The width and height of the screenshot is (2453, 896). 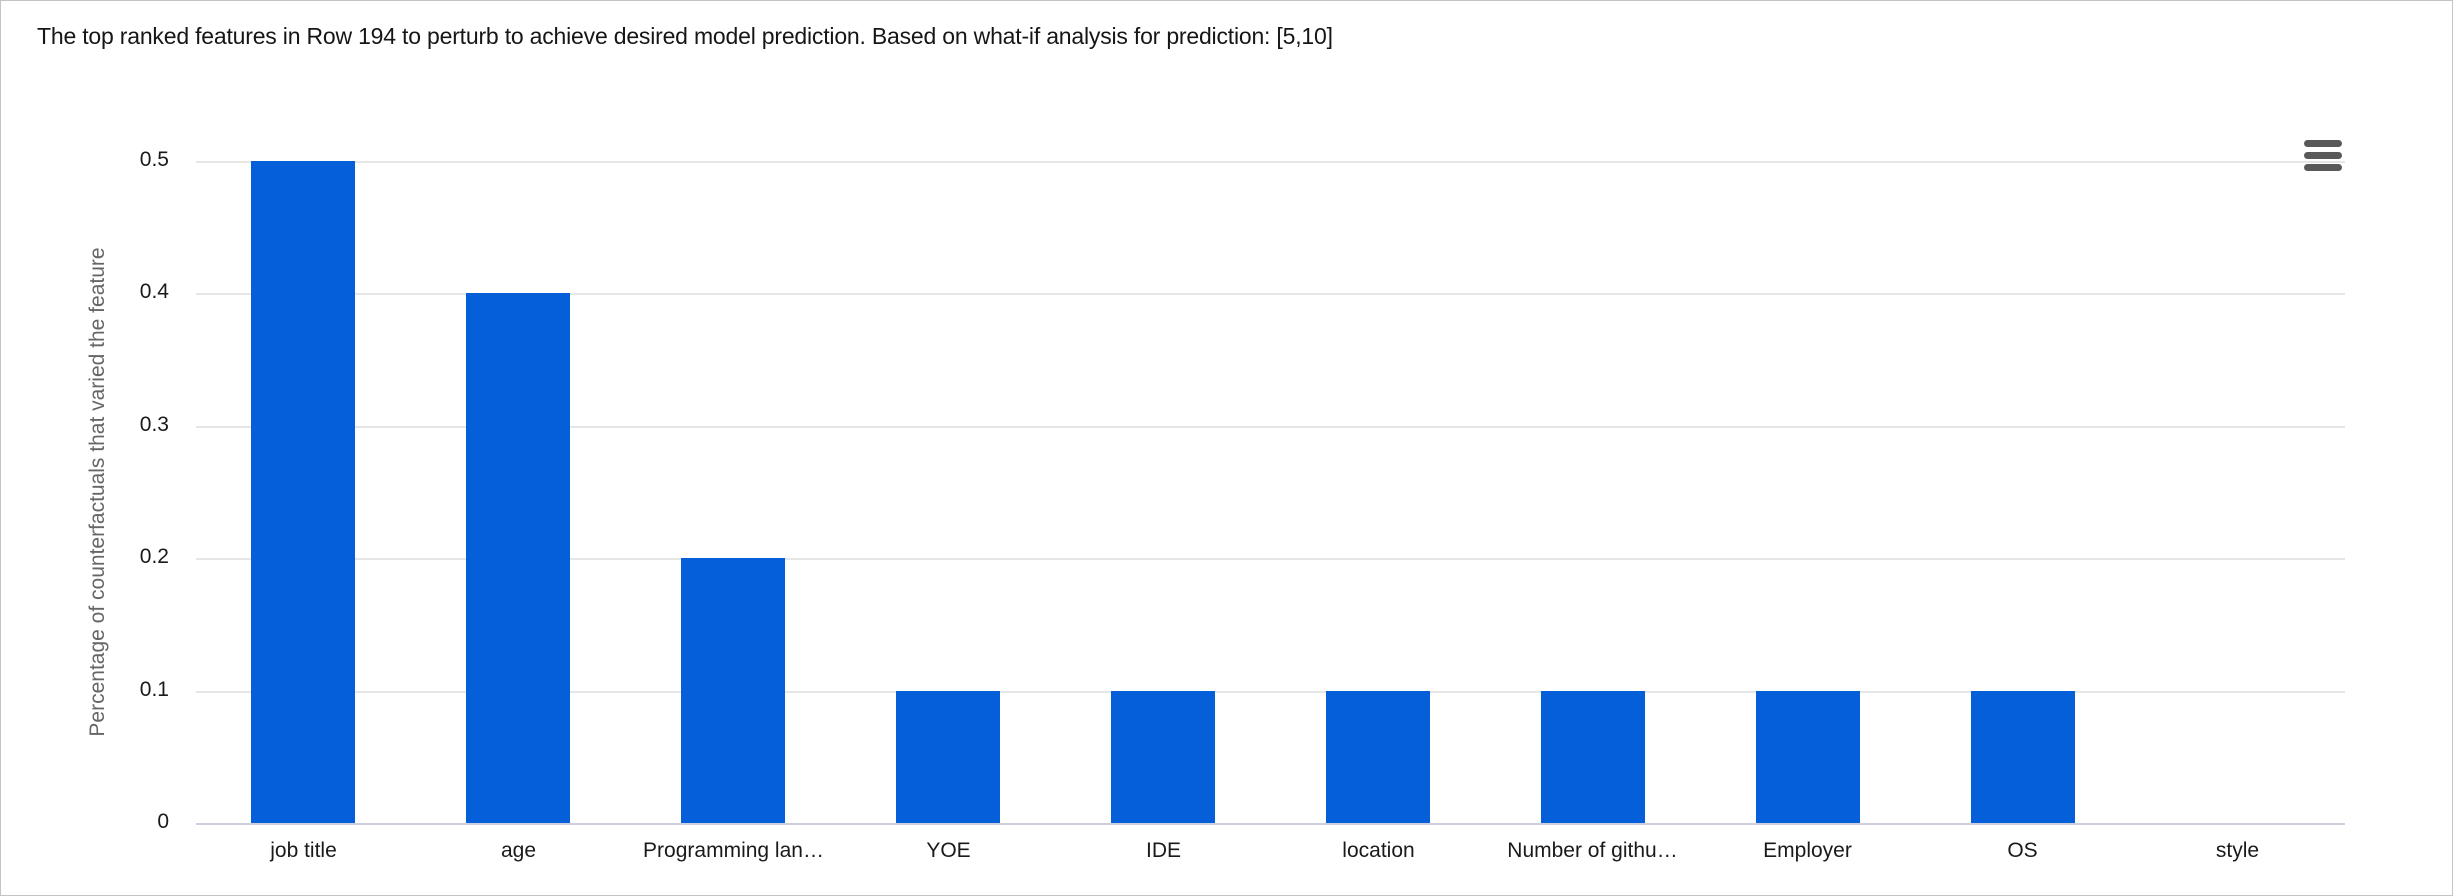 I want to click on x-tick-label: IDE, so click(x=1163, y=850).